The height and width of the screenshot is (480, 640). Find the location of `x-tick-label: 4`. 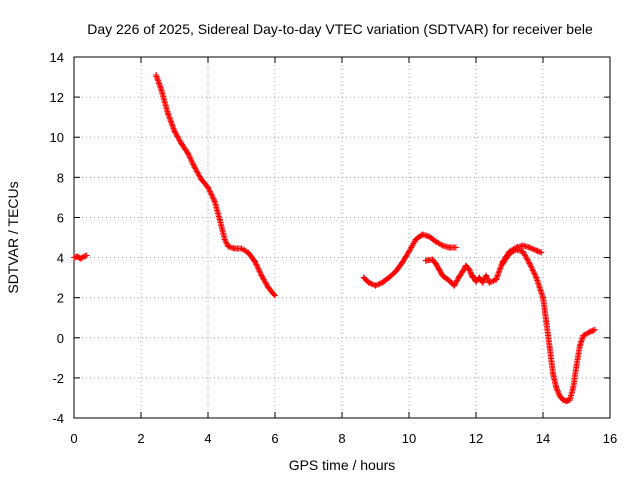

x-tick-label: 4 is located at coordinates (207, 438).